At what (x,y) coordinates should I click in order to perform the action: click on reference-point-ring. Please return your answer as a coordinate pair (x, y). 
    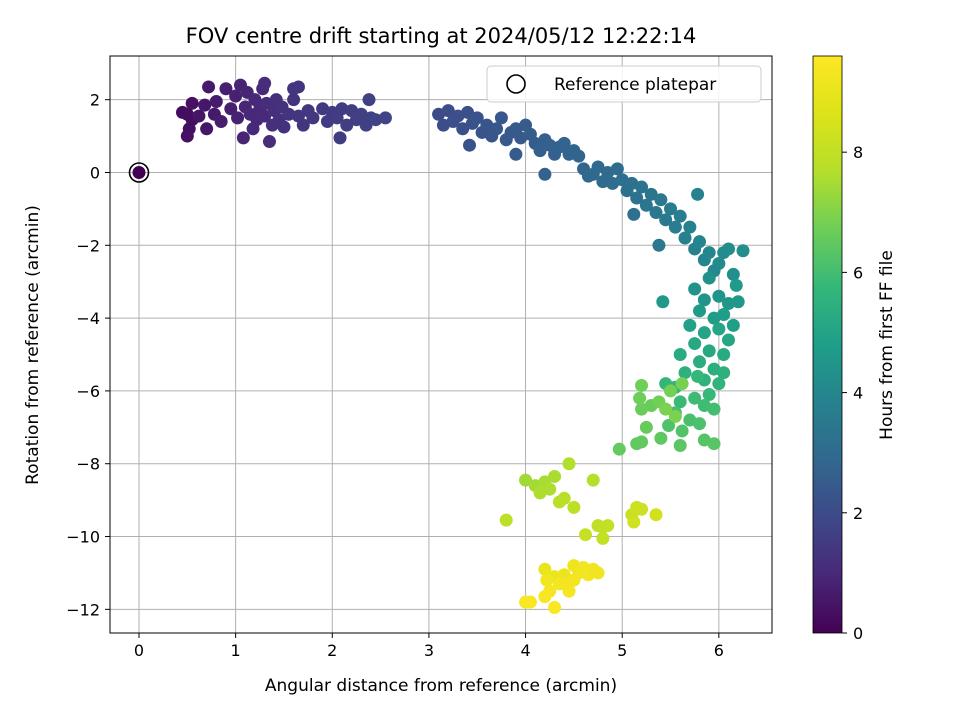
    Looking at the image, I should click on (139, 172).